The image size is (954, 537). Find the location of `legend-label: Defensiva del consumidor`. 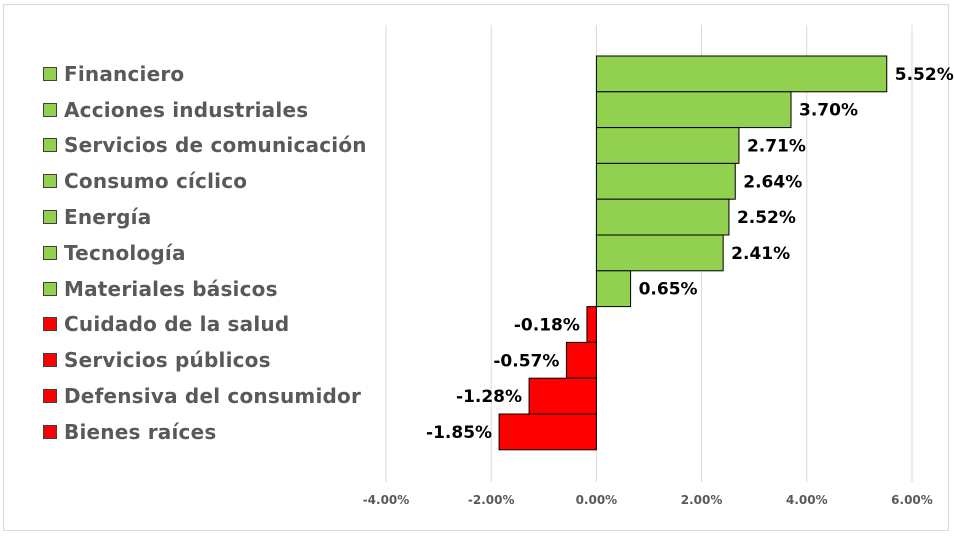

legend-label: Defensiva del consumidor is located at coordinates (213, 396).